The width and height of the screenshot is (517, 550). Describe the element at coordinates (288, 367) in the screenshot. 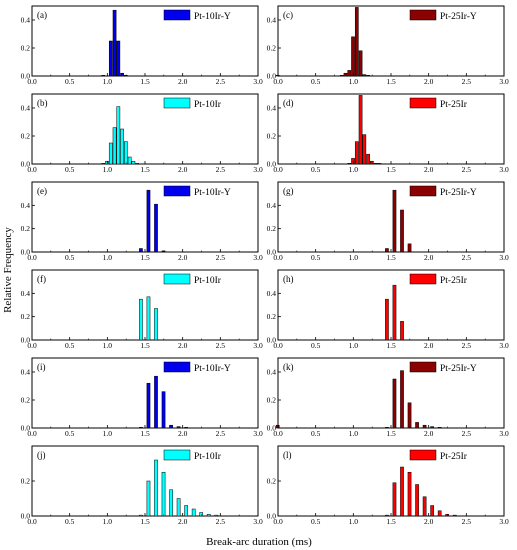

I see `panel-label: (k)` at that location.